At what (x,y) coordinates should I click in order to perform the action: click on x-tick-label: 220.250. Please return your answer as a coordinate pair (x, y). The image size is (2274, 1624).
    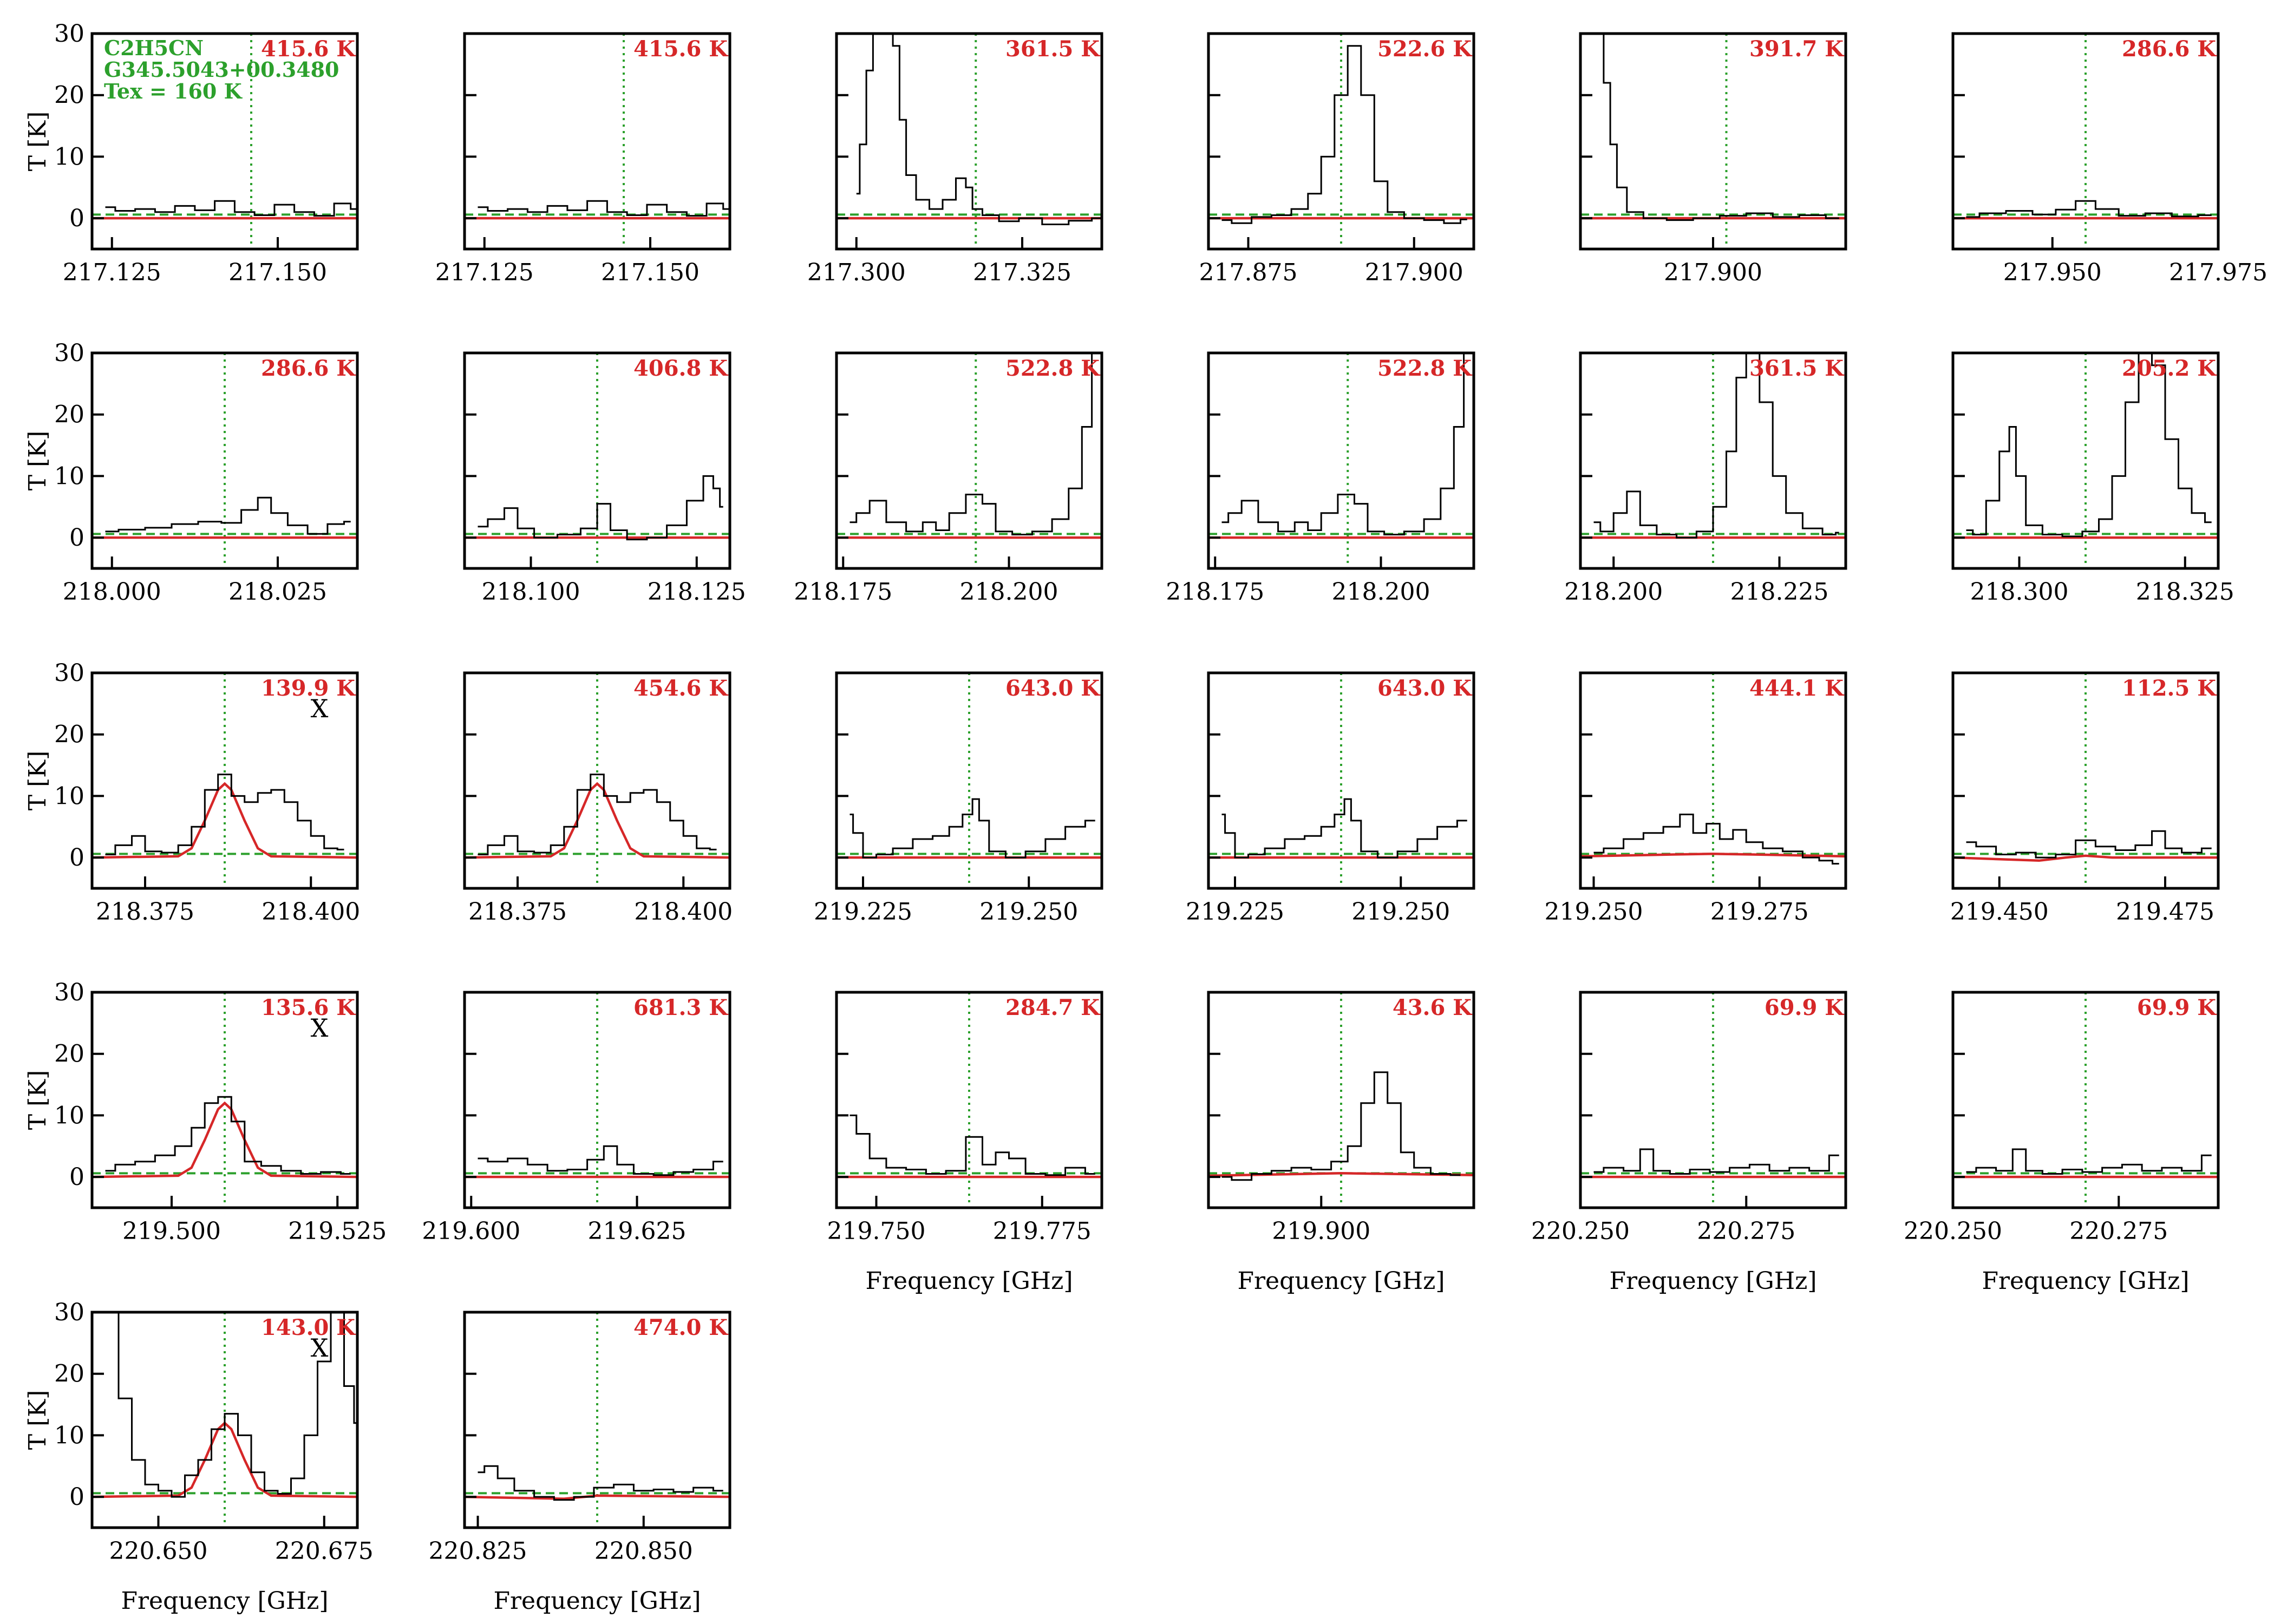
    Looking at the image, I should click on (1581, 1231).